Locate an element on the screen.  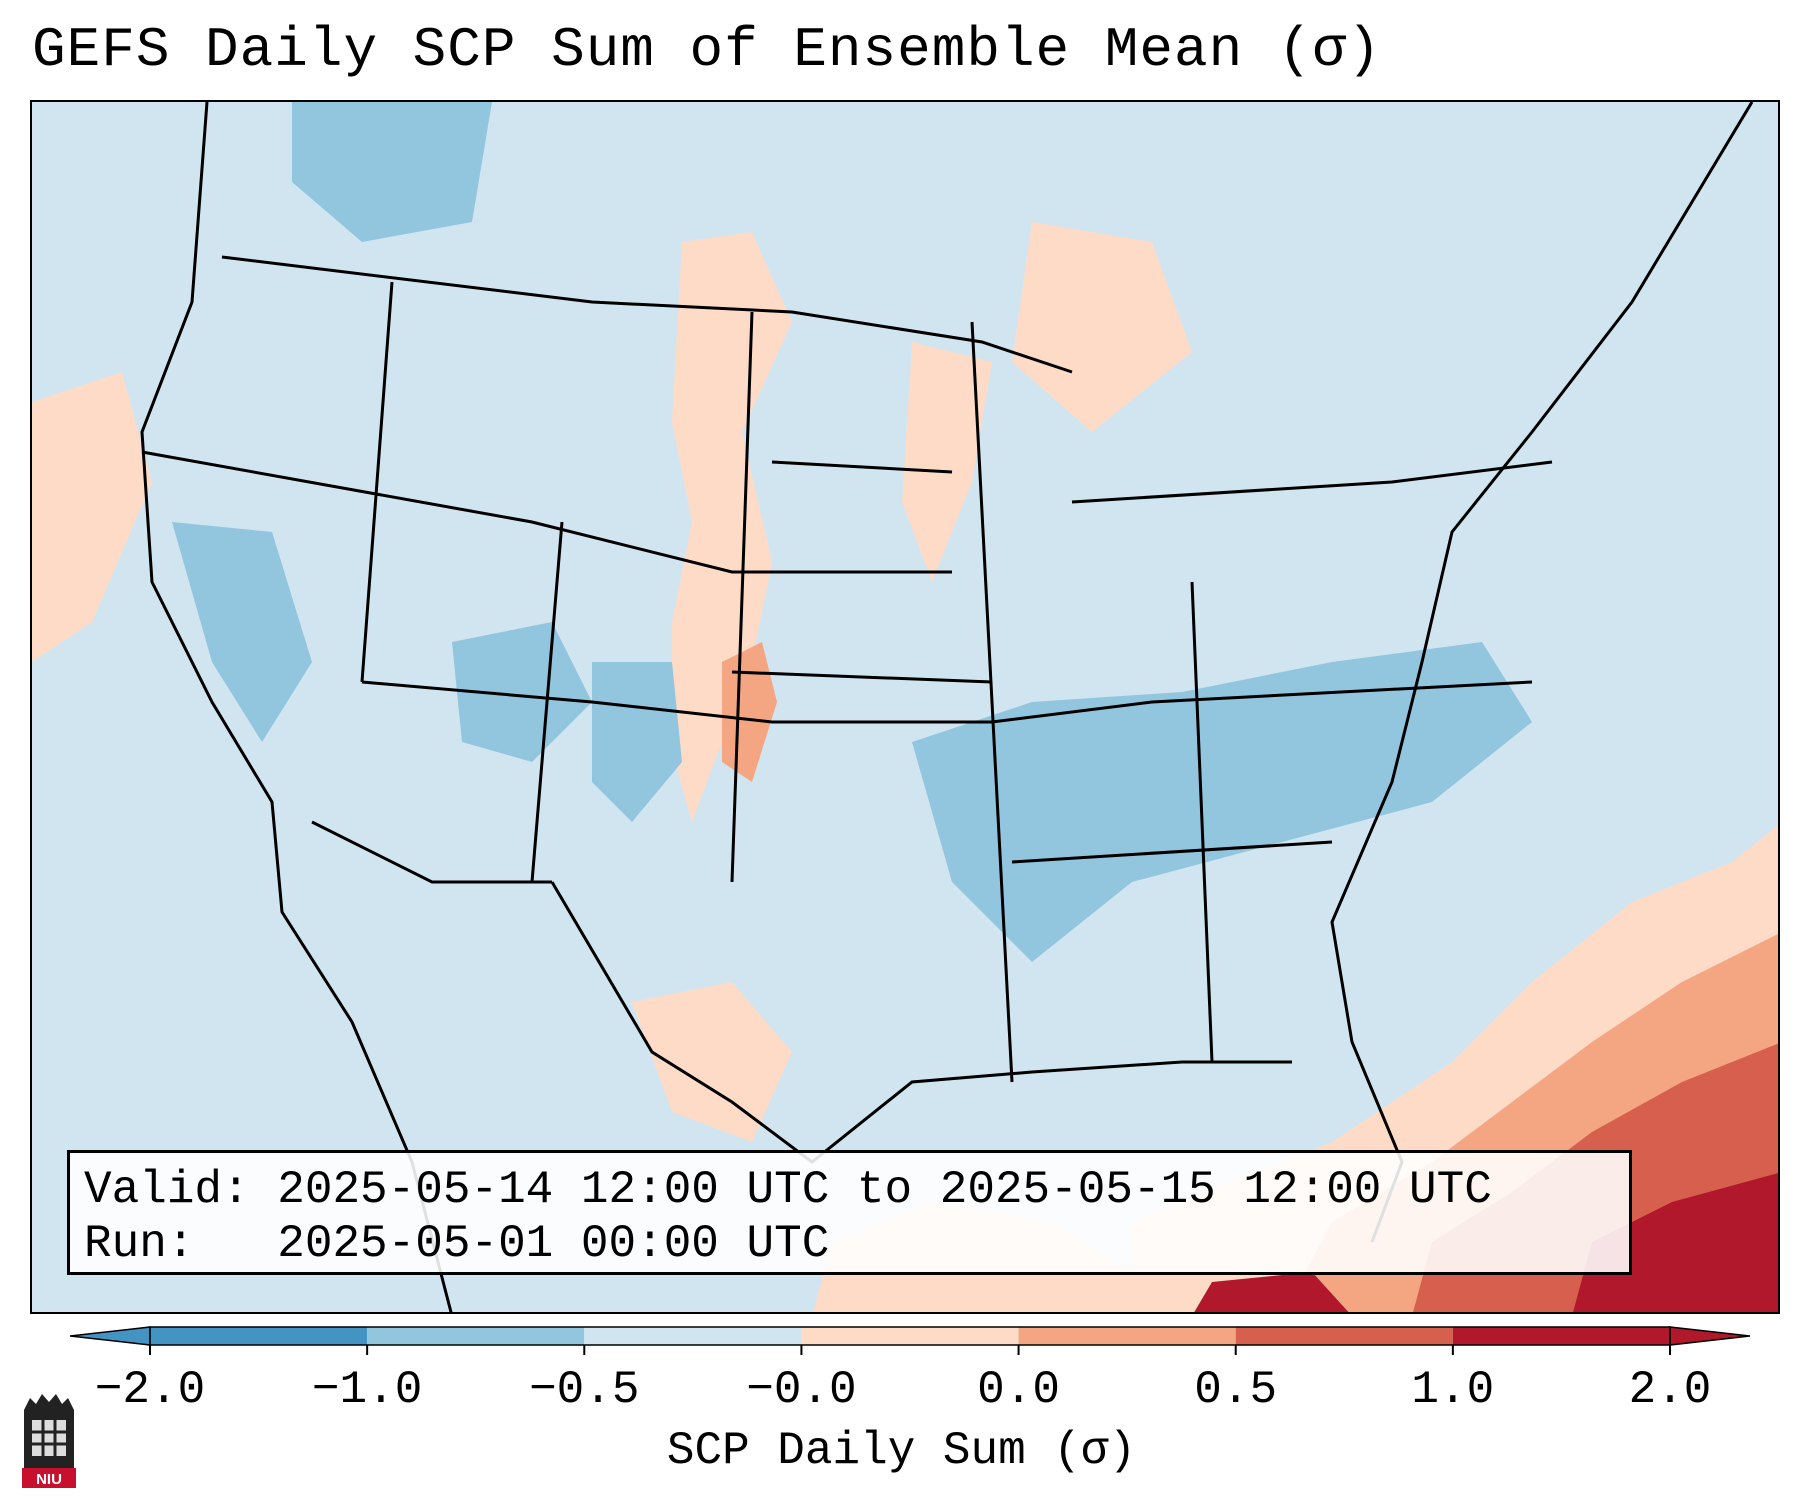
anomaly-region-plains is located at coordinates (732, 527).